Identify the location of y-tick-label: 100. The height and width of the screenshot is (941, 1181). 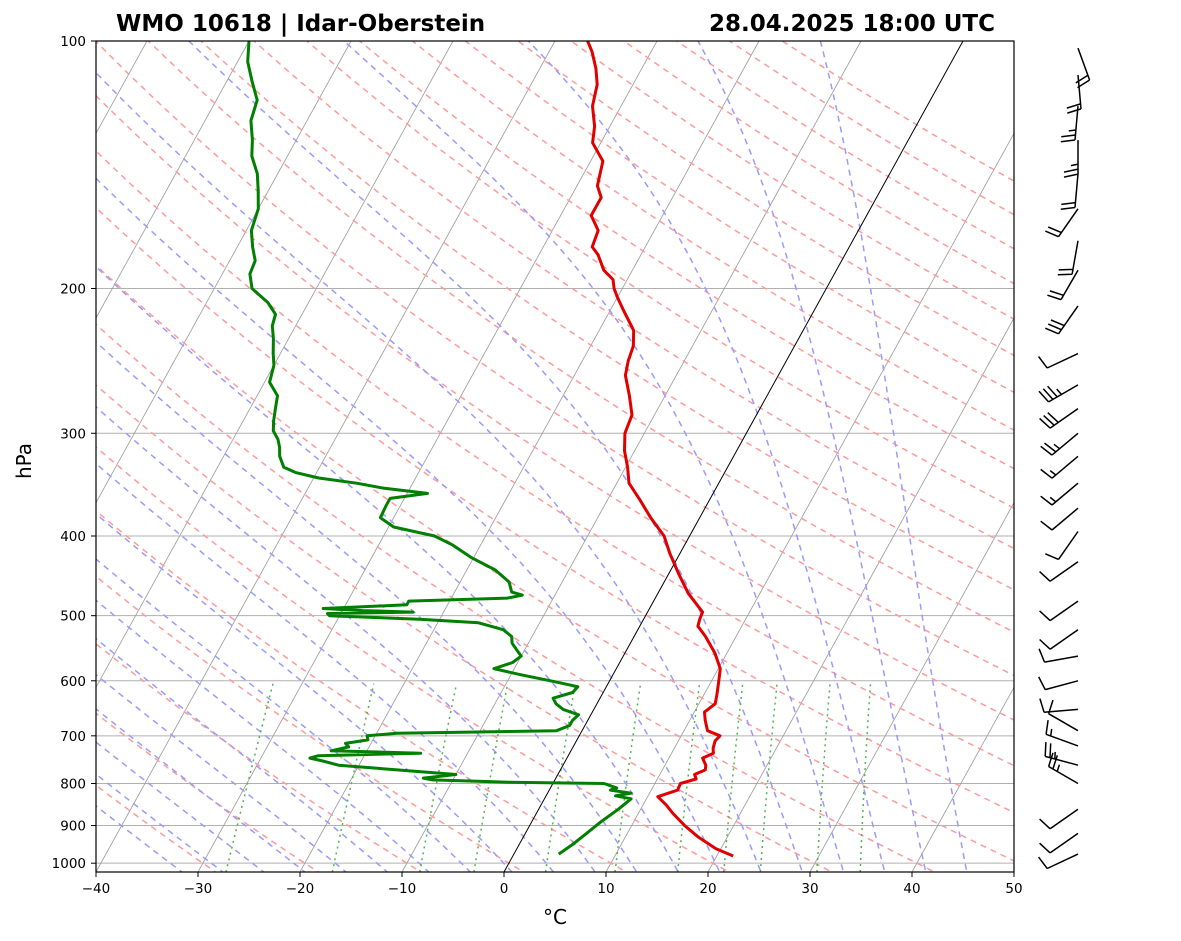
(73, 42).